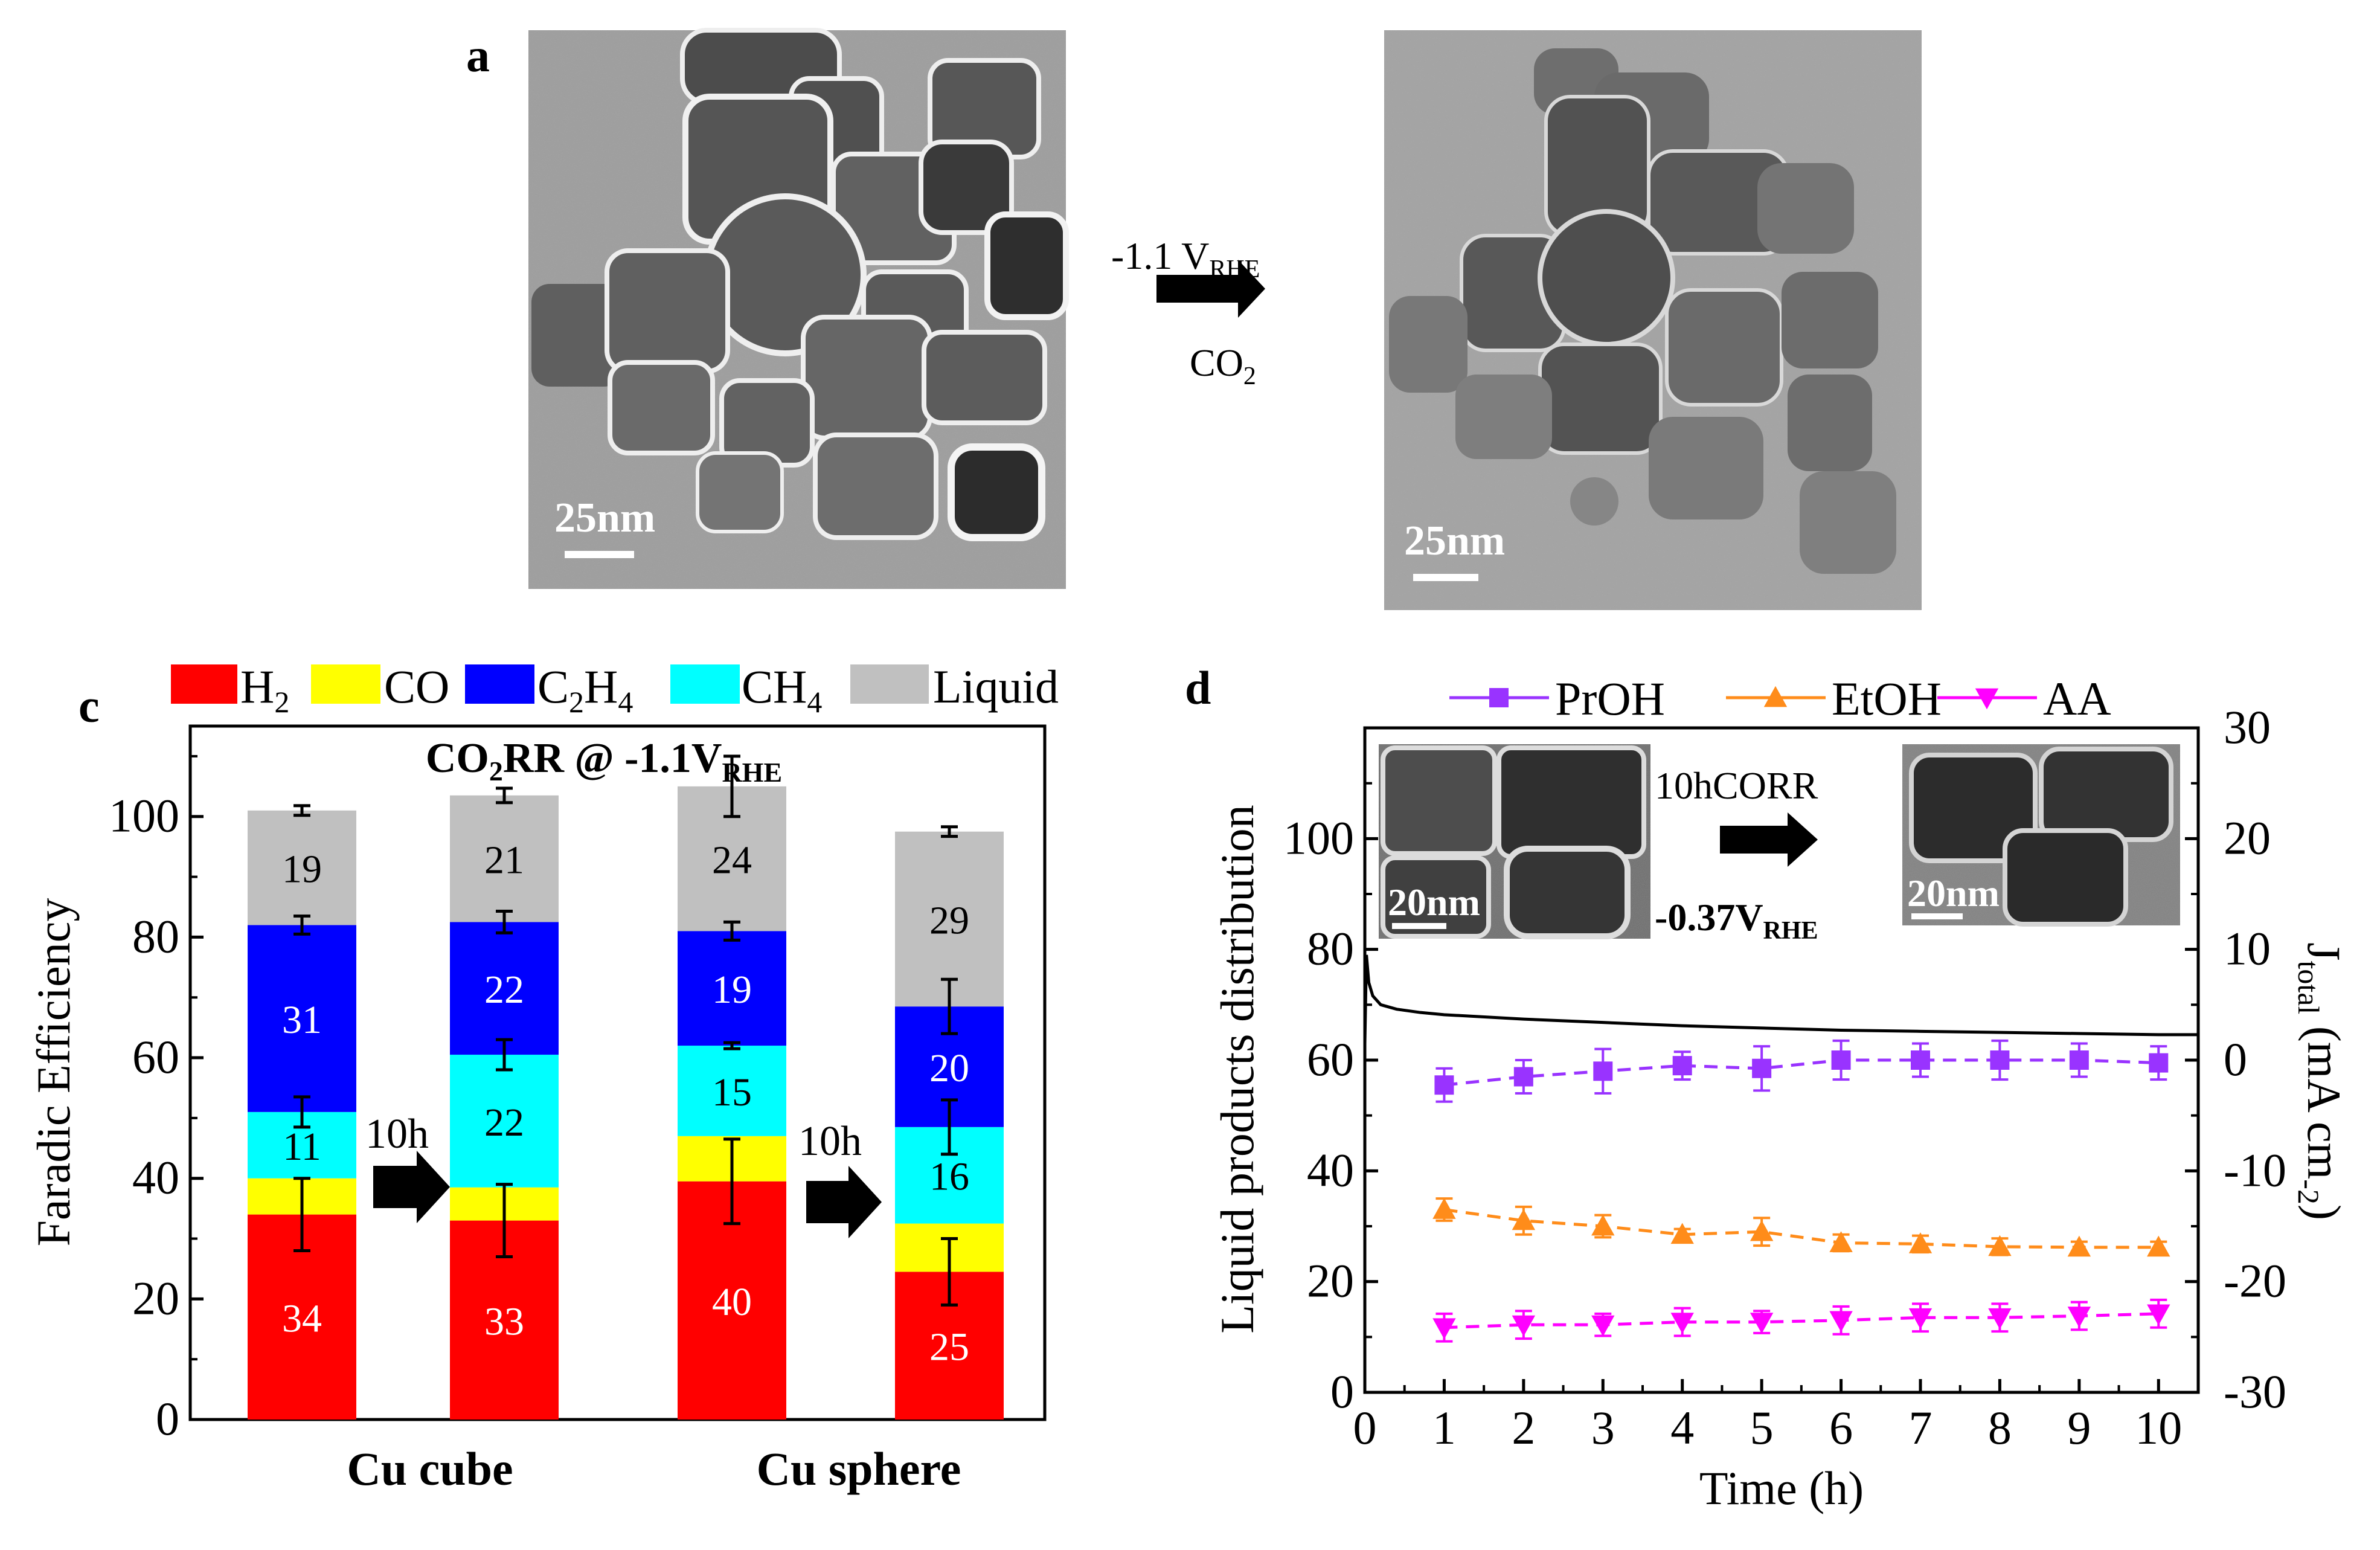 Image resolution: width=2380 pixels, height=1550 pixels. What do you see at coordinates (1444, 1428) in the screenshot?
I see `x-tick-label-d: 1` at bounding box center [1444, 1428].